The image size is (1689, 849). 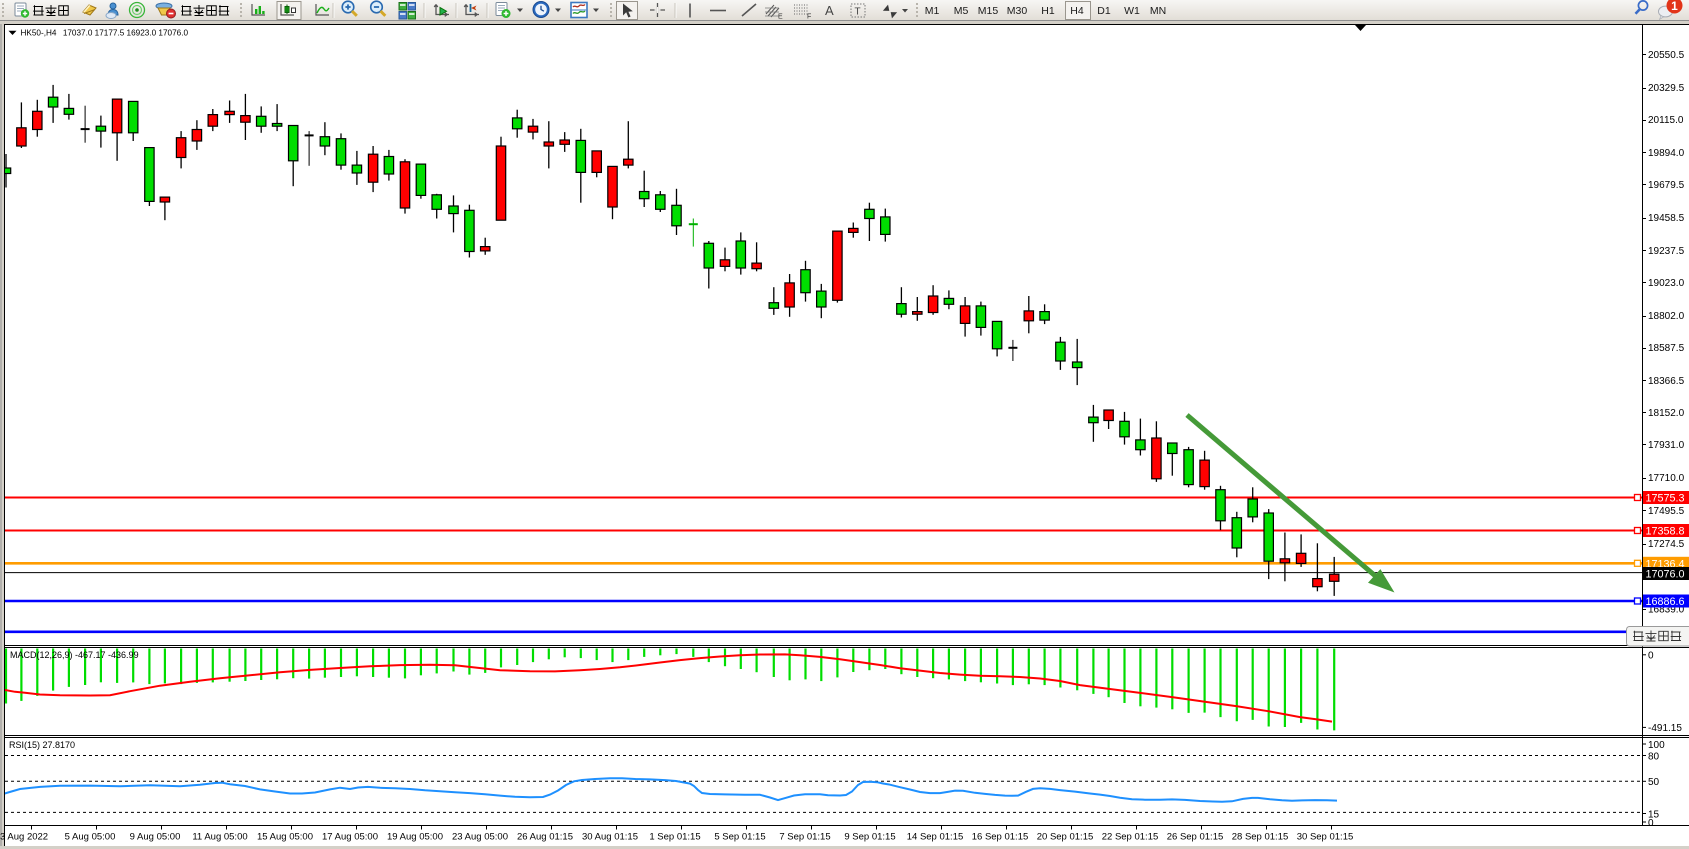 I want to click on svg-text: 14 Sep 01:15, so click(x=935, y=837).